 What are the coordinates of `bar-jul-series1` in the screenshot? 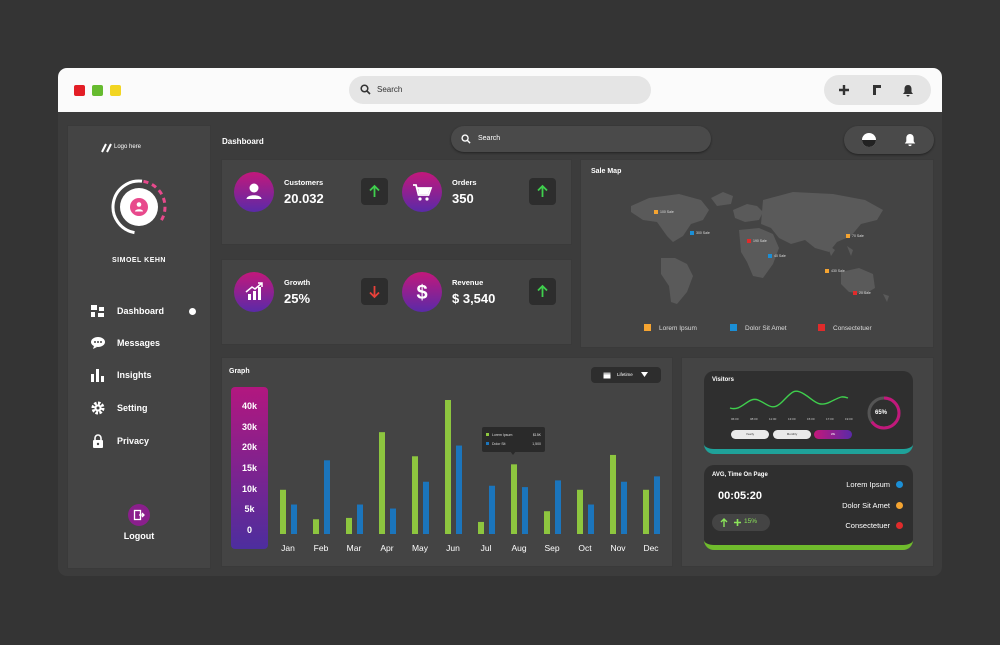 It's located at (481, 527).